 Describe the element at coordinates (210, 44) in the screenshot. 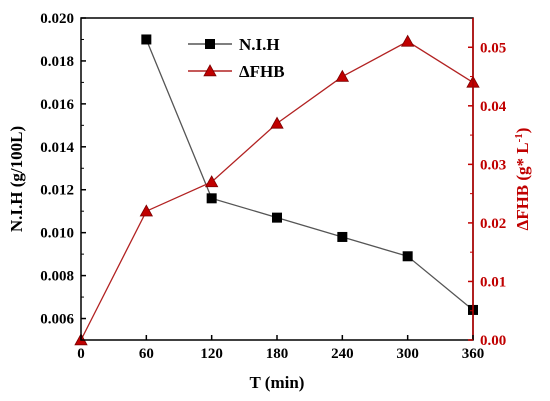

I see `legend-marker-nih` at that location.